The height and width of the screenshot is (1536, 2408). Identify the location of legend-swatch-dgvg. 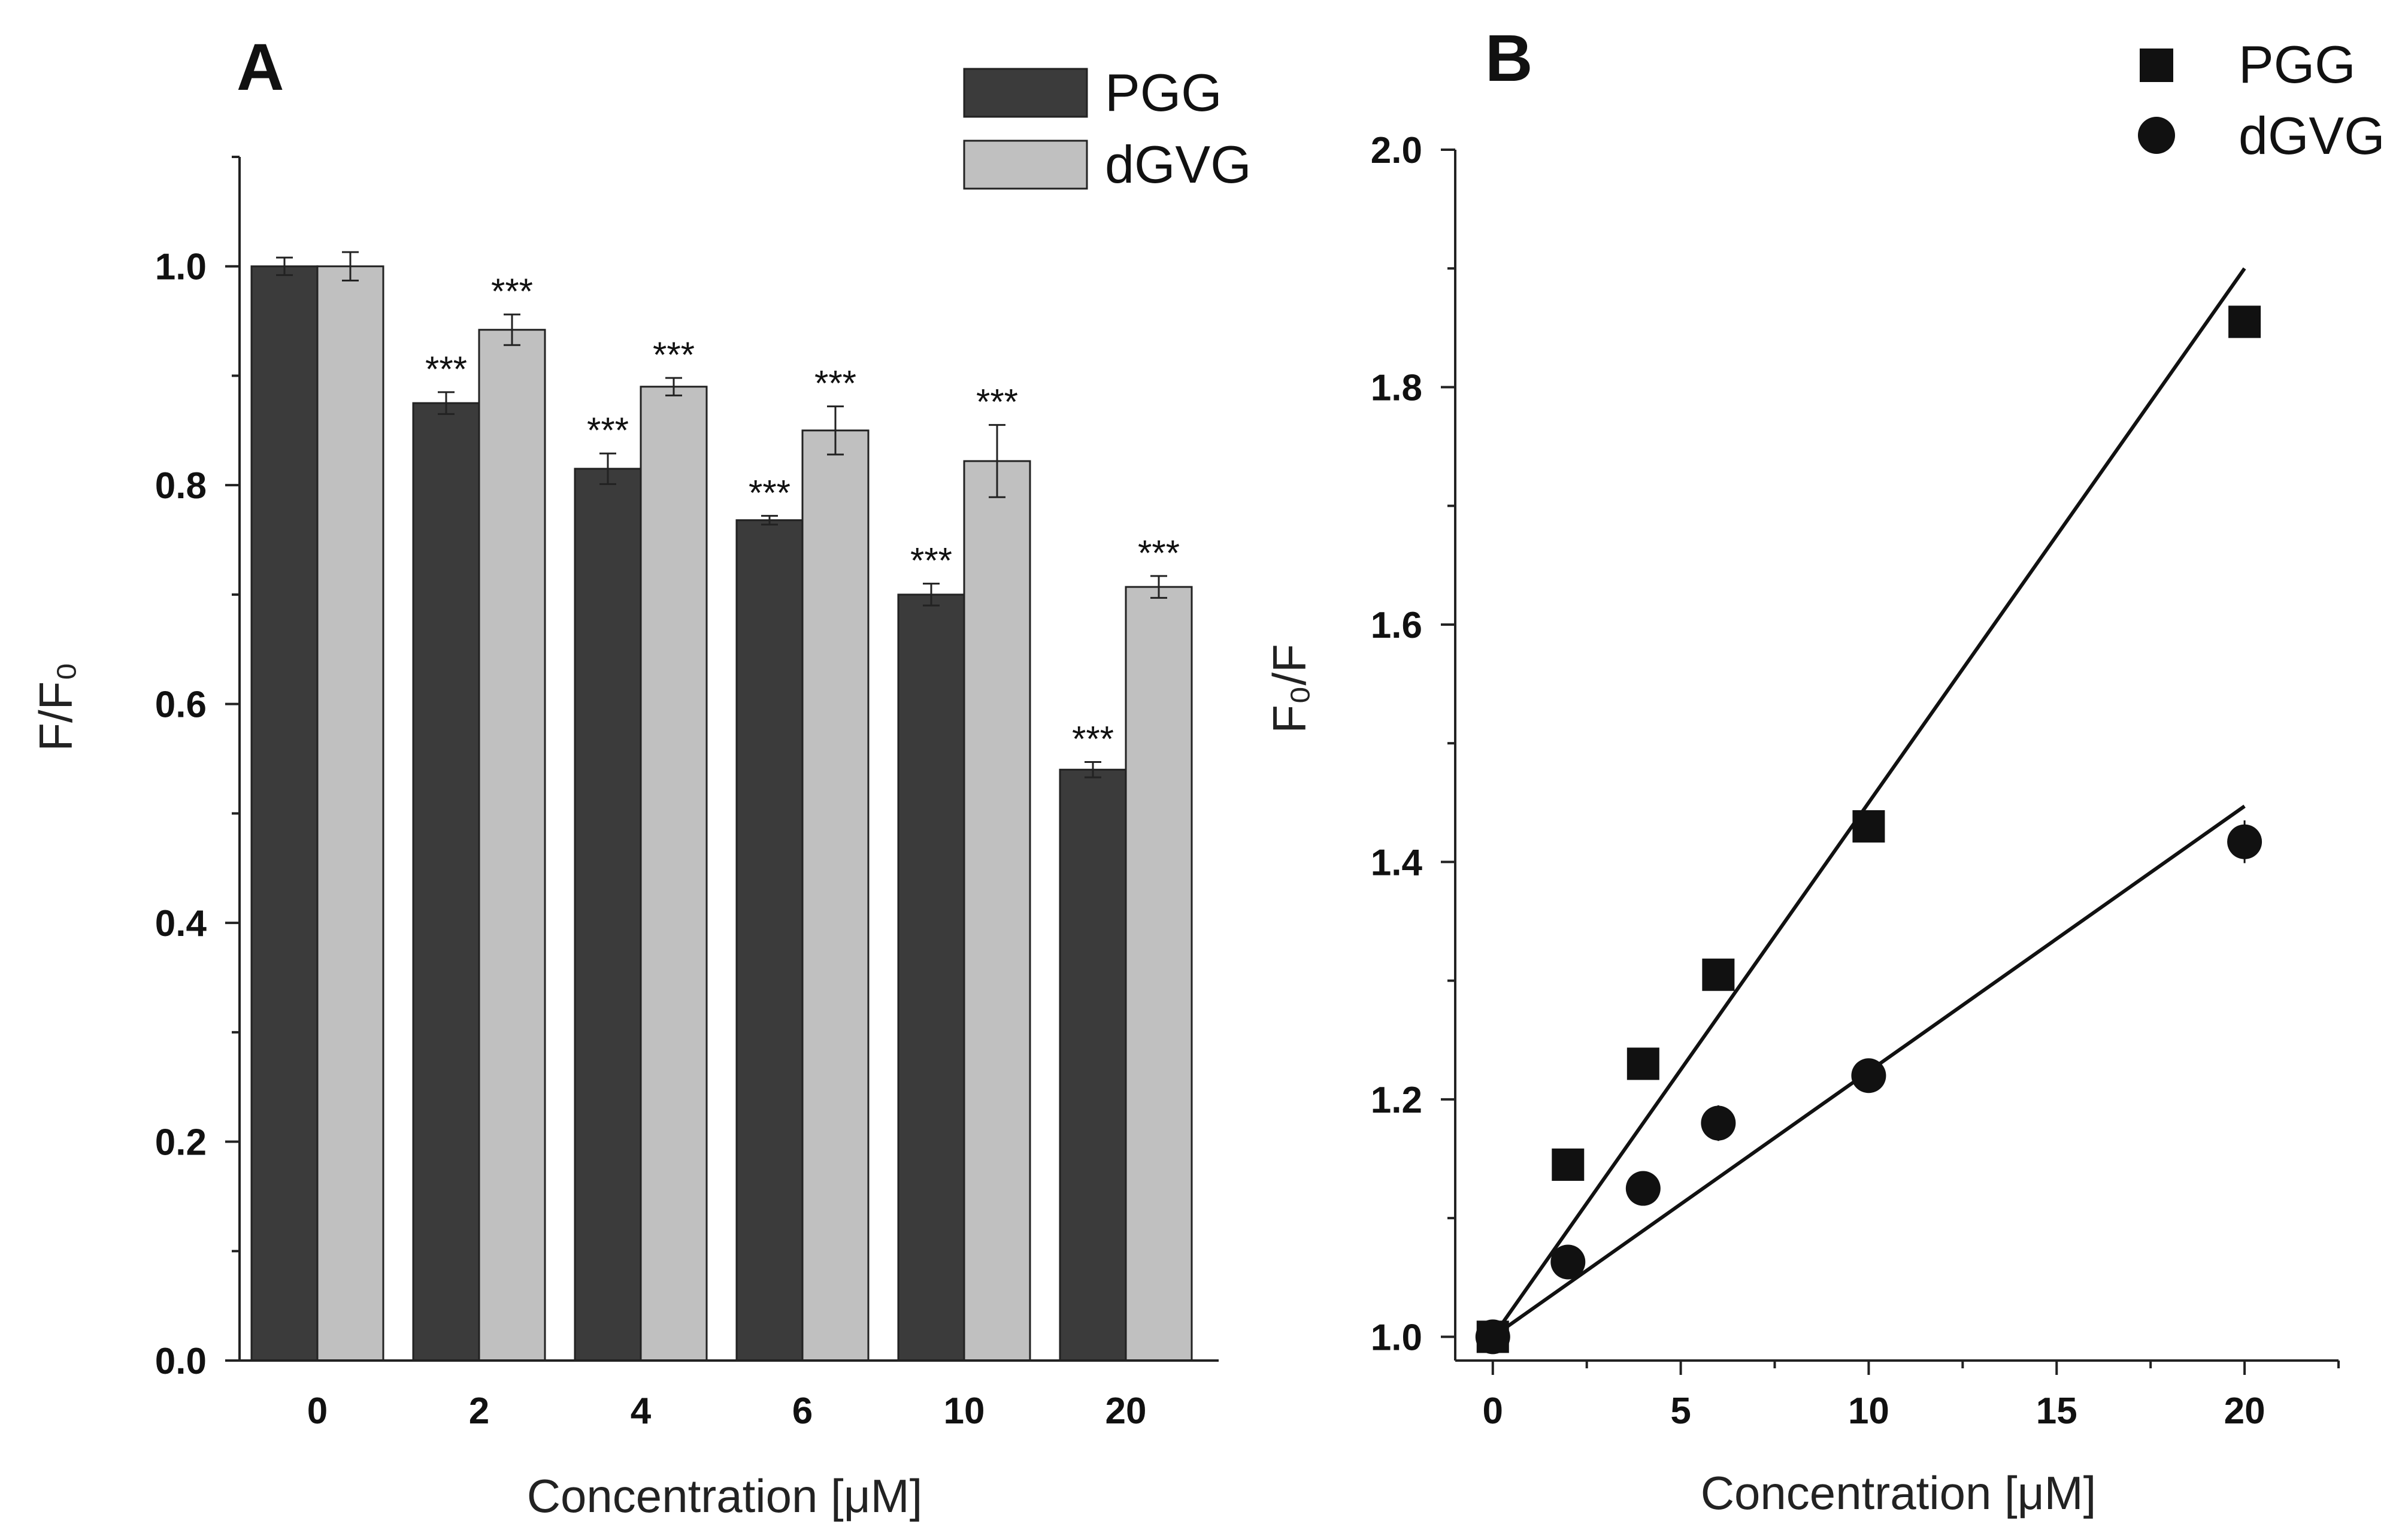
(1025, 165).